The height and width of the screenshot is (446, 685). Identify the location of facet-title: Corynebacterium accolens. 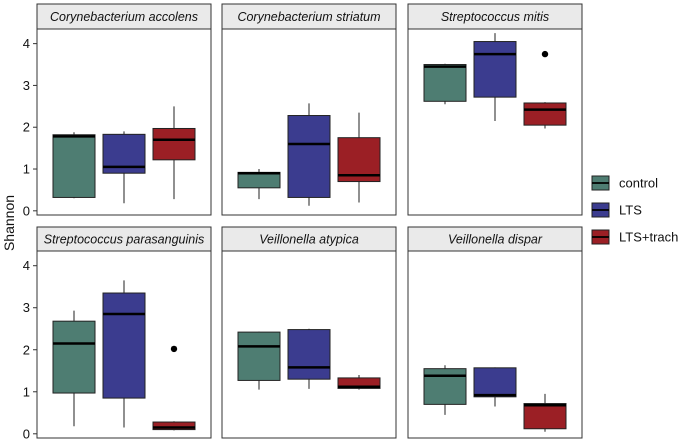
(124, 17).